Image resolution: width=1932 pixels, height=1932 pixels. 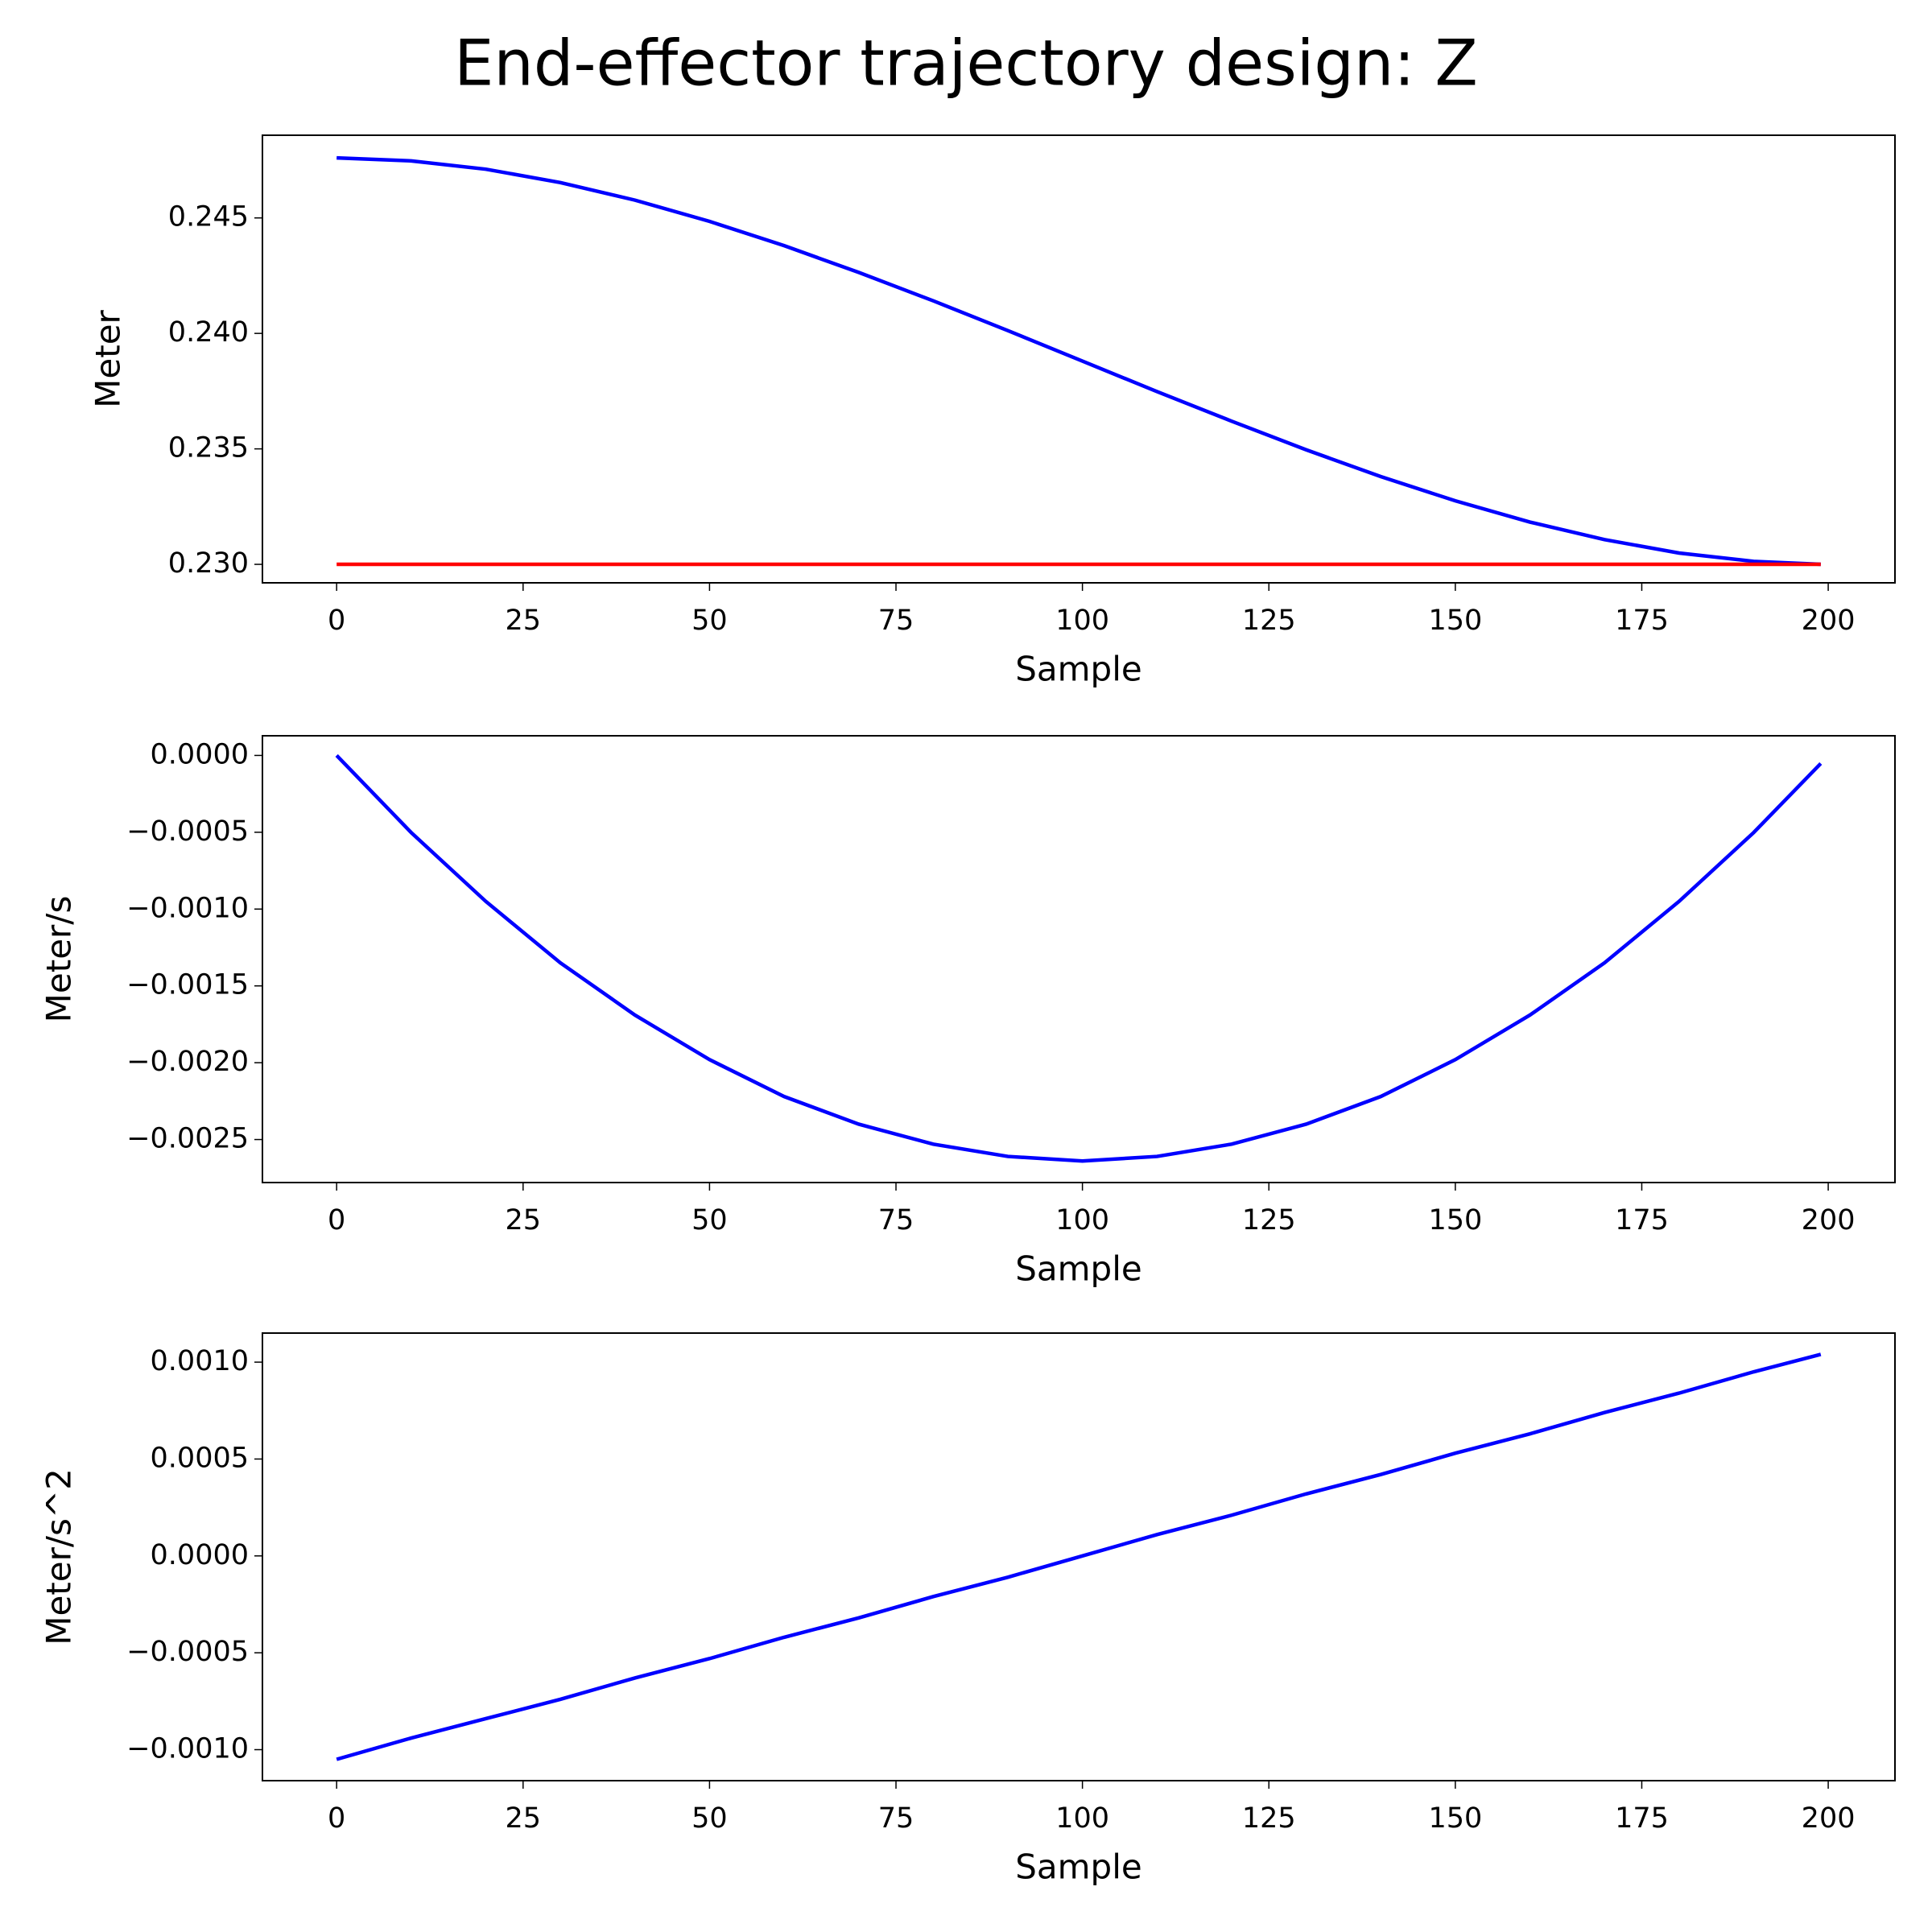 What do you see at coordinates (187, 1139) in the screenshot?
I see `y-tick-label: −0.0025` at bounding box center [187, 1139].